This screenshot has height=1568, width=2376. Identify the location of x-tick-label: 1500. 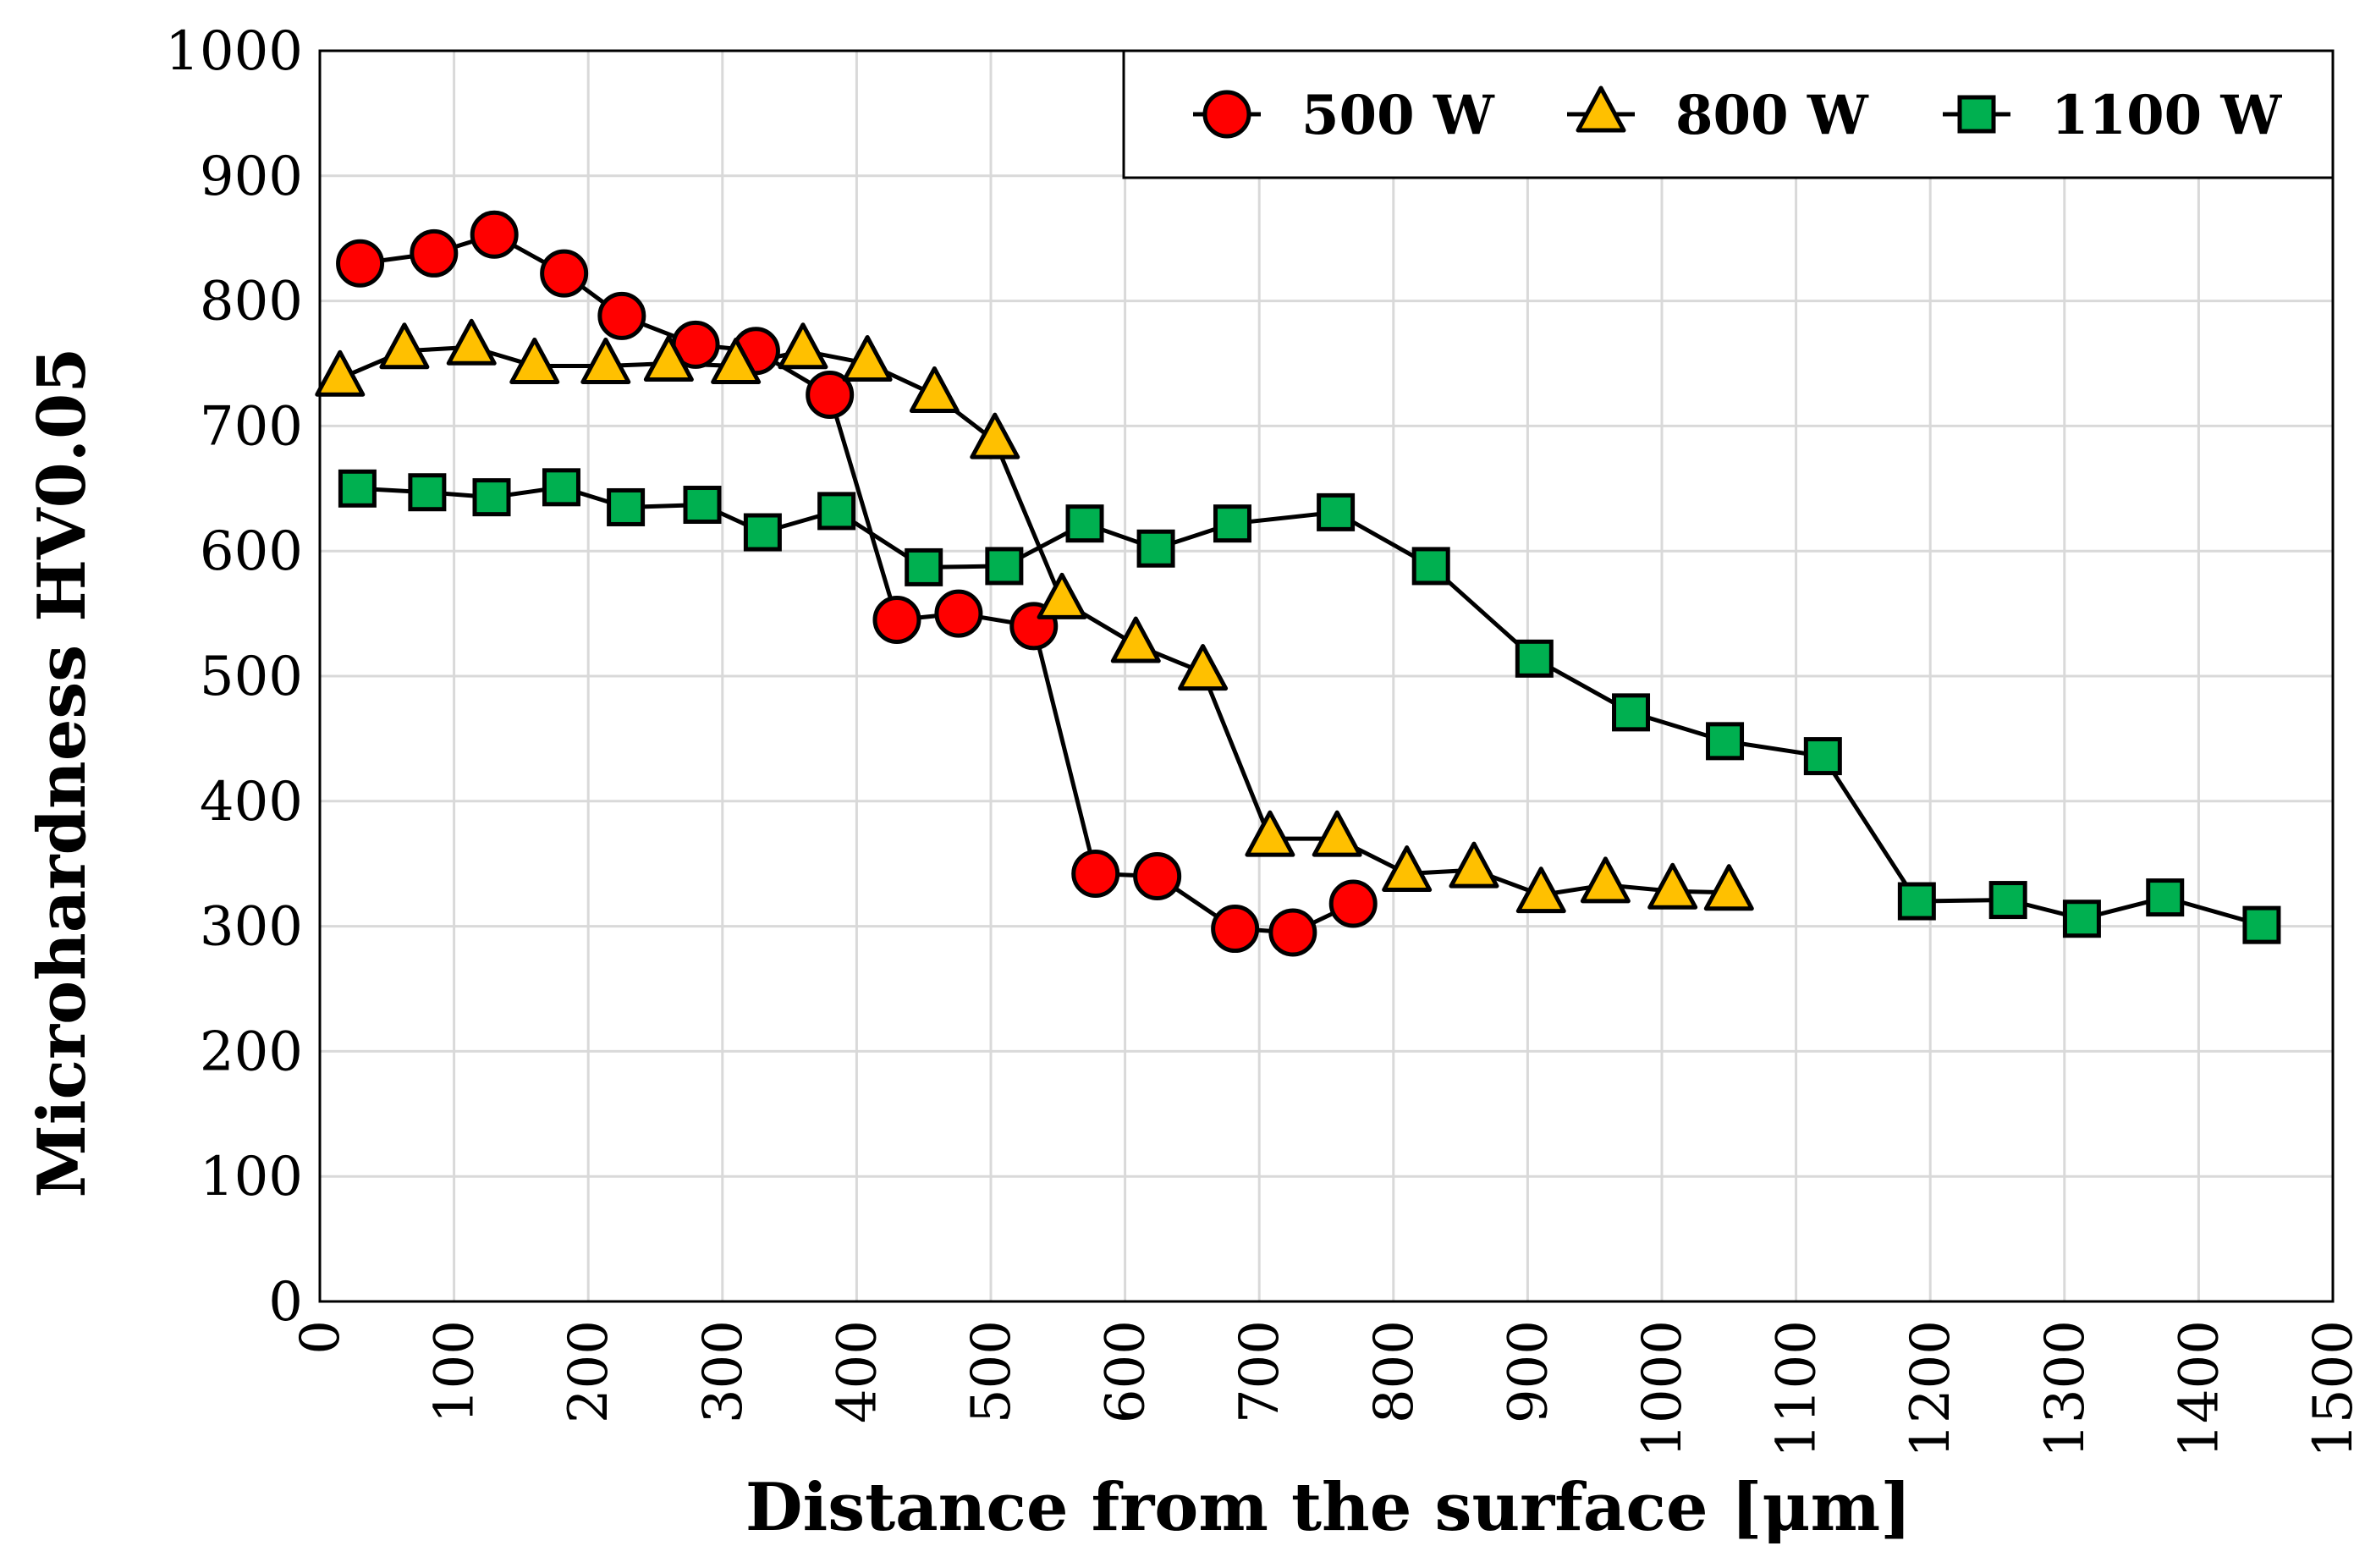
(2333, 1389).